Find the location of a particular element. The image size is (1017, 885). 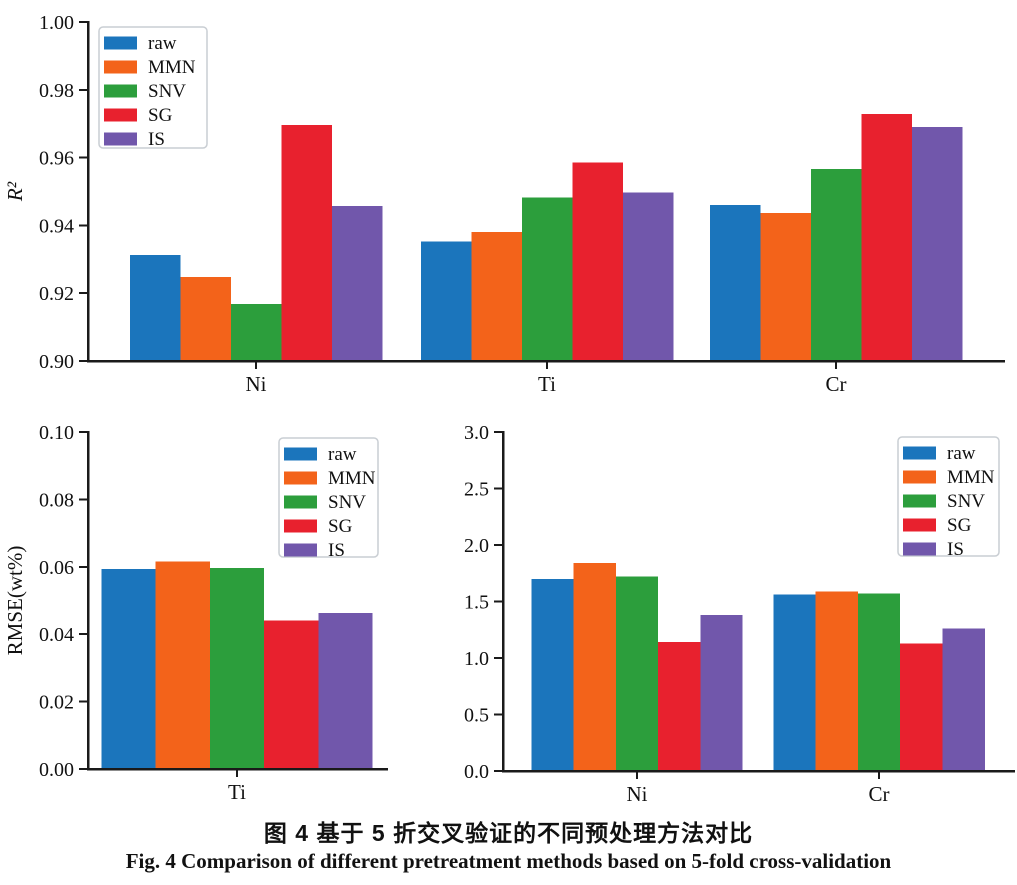

figure-caption-chinese: 图 4 基于 5 折交叉验证的不同预处理方法对比 is located at coordinates (508, 833).